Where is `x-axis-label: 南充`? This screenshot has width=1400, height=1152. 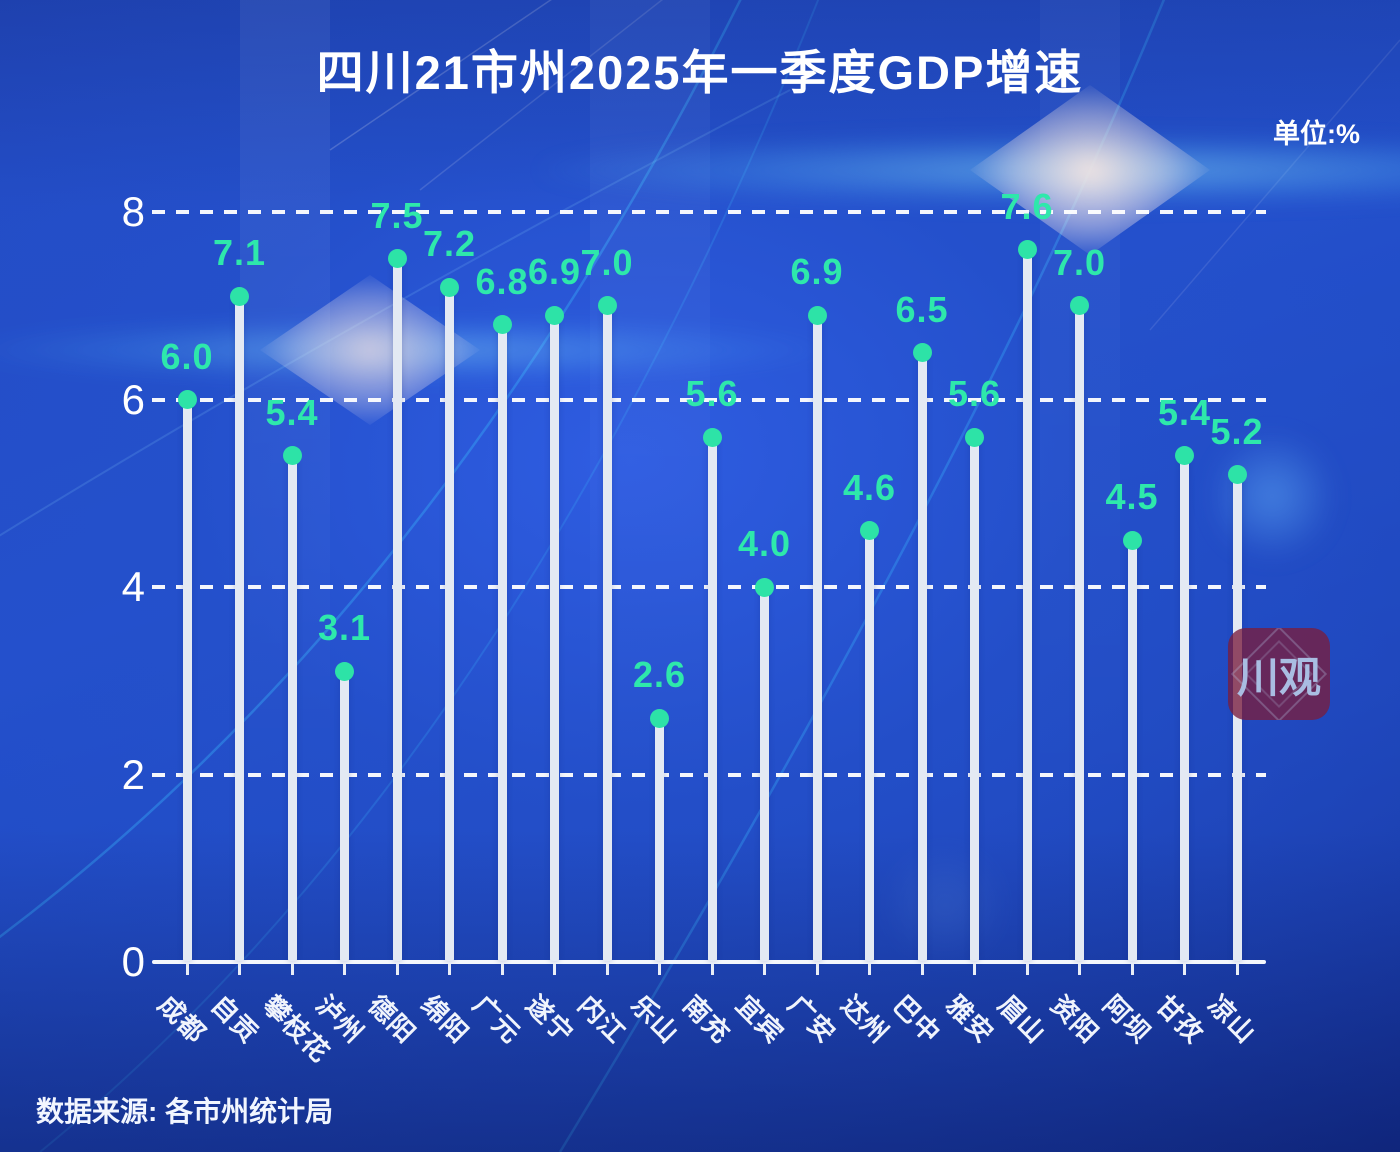 x-axis-label: 南充 is located at coordinates (707, 1019).